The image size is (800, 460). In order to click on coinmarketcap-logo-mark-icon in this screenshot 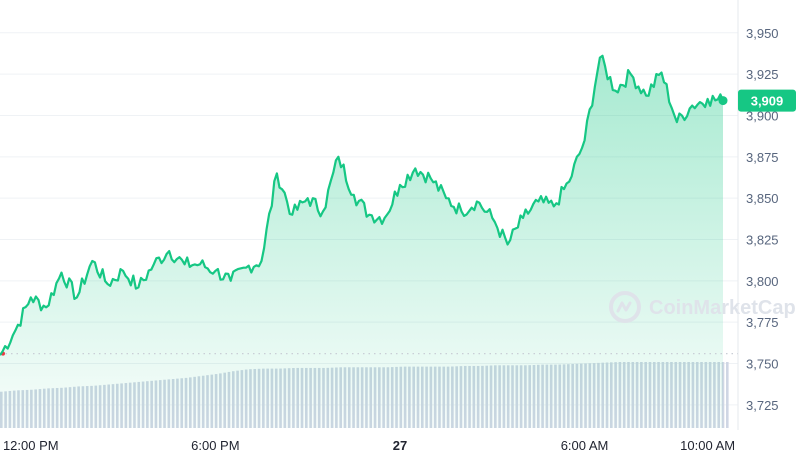, I will do `click(624, 307)`.